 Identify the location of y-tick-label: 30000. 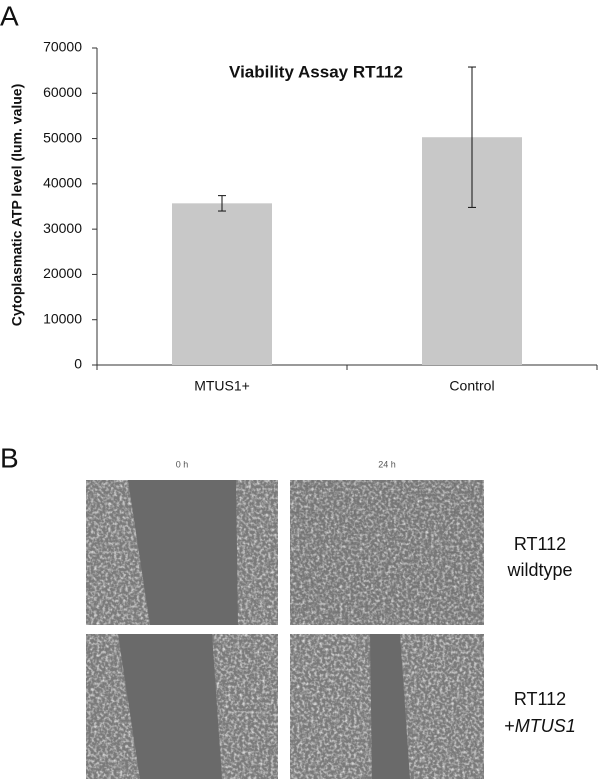
(62, 228).